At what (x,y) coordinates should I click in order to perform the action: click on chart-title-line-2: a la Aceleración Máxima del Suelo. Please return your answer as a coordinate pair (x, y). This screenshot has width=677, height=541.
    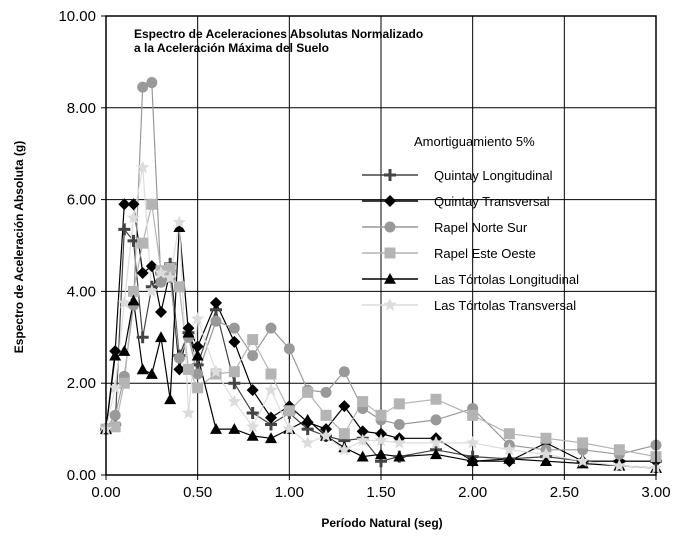
    Looking at the image, I should click on (231, 48).